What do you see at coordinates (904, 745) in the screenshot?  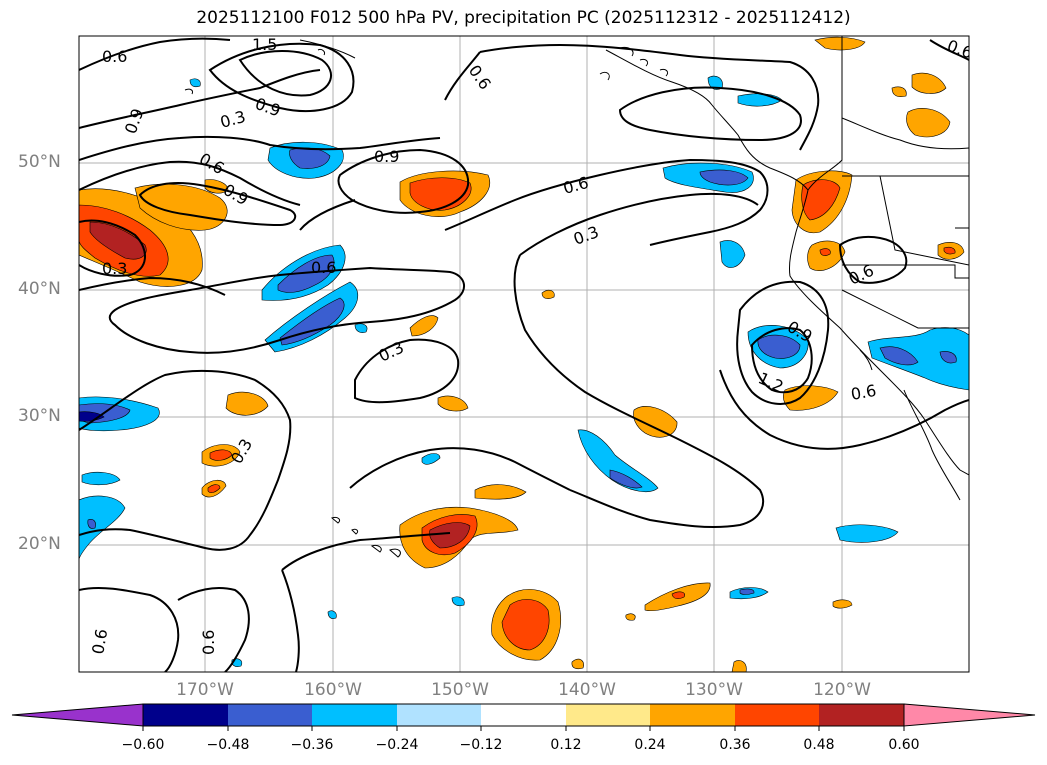 I see `colorbar-tick-label: 0.60` at bounding box center [904, 745].